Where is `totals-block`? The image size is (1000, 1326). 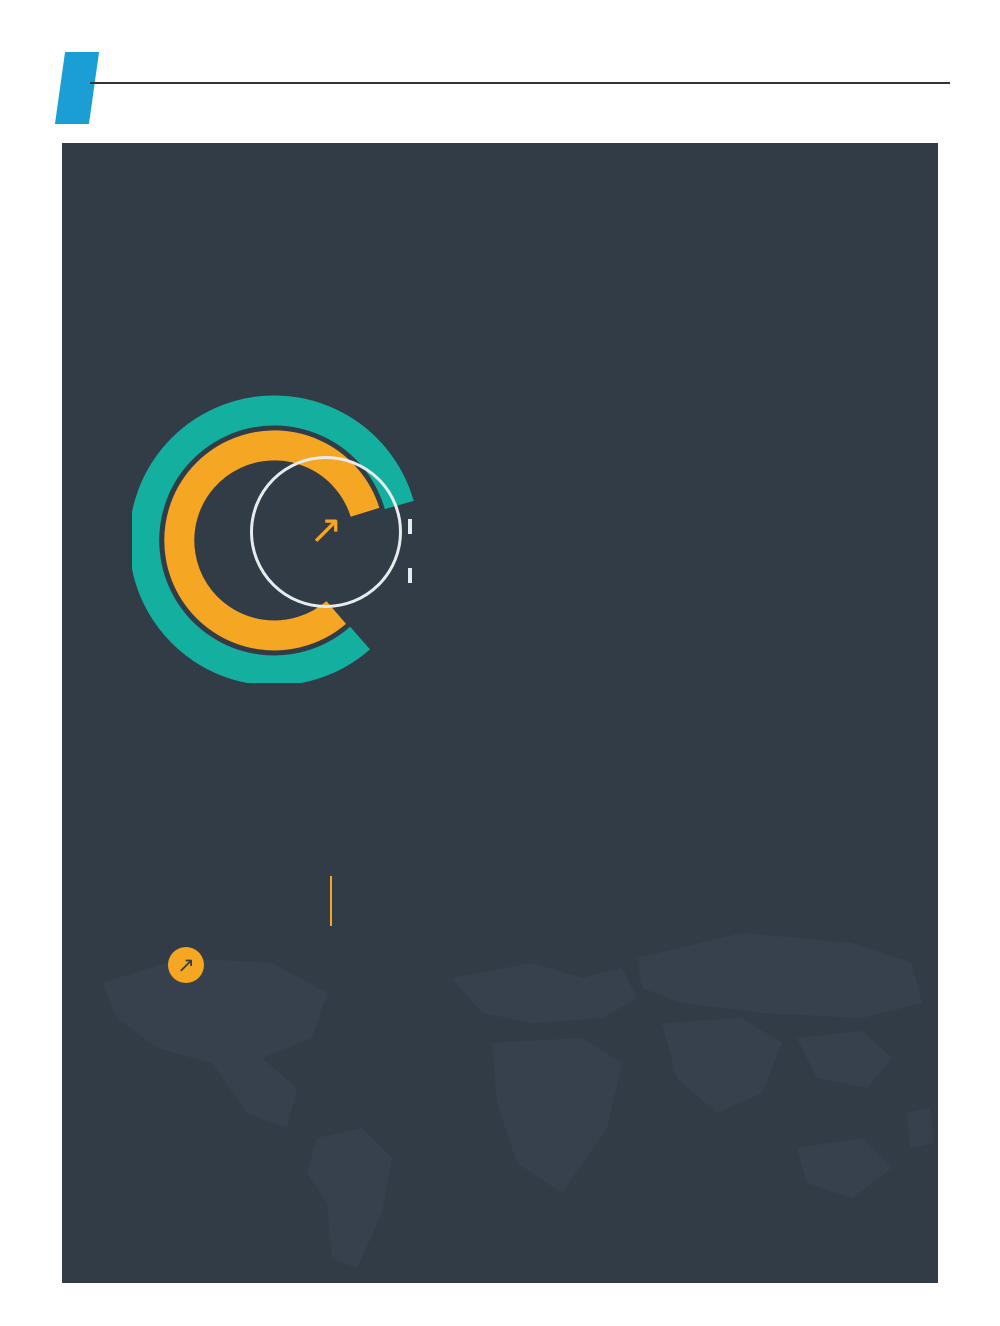 totals-block is located at coordinates (367, 907).